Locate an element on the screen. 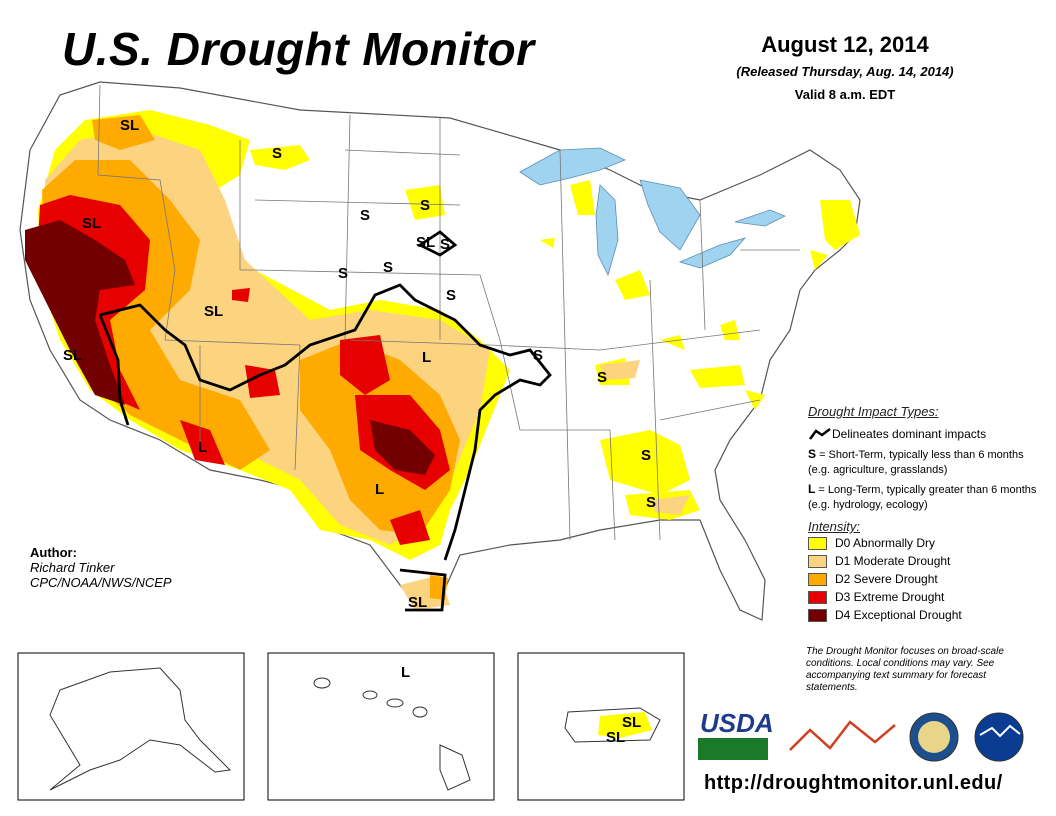  label-s-montana: S is located at coordinates (277, 153).